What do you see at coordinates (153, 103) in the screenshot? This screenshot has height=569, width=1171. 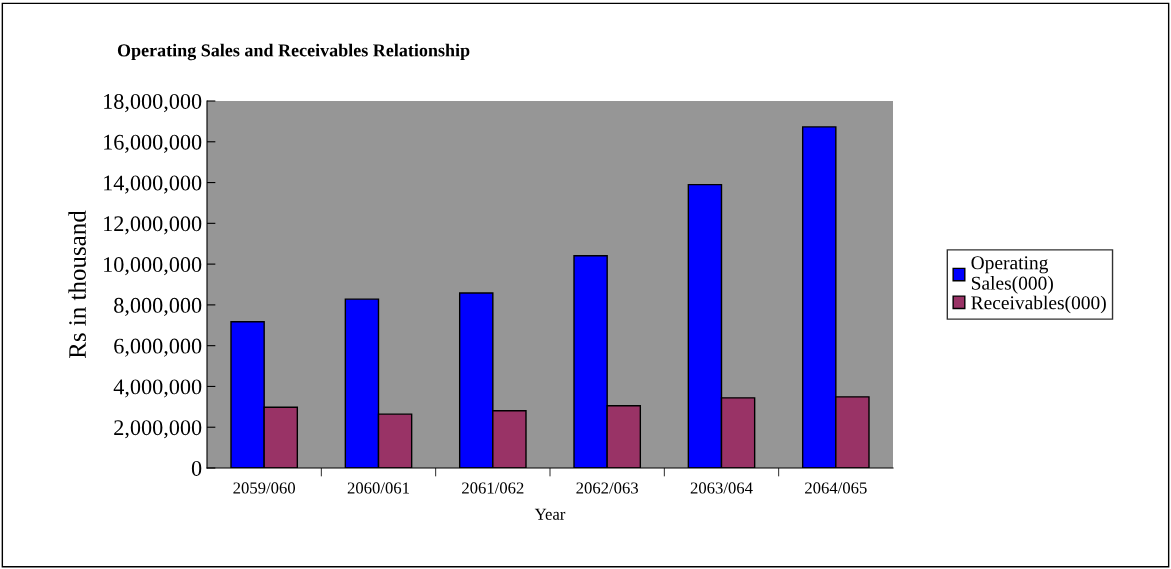 I see `y-tick-label: 18,000,000` at bounding box center [153, 103].